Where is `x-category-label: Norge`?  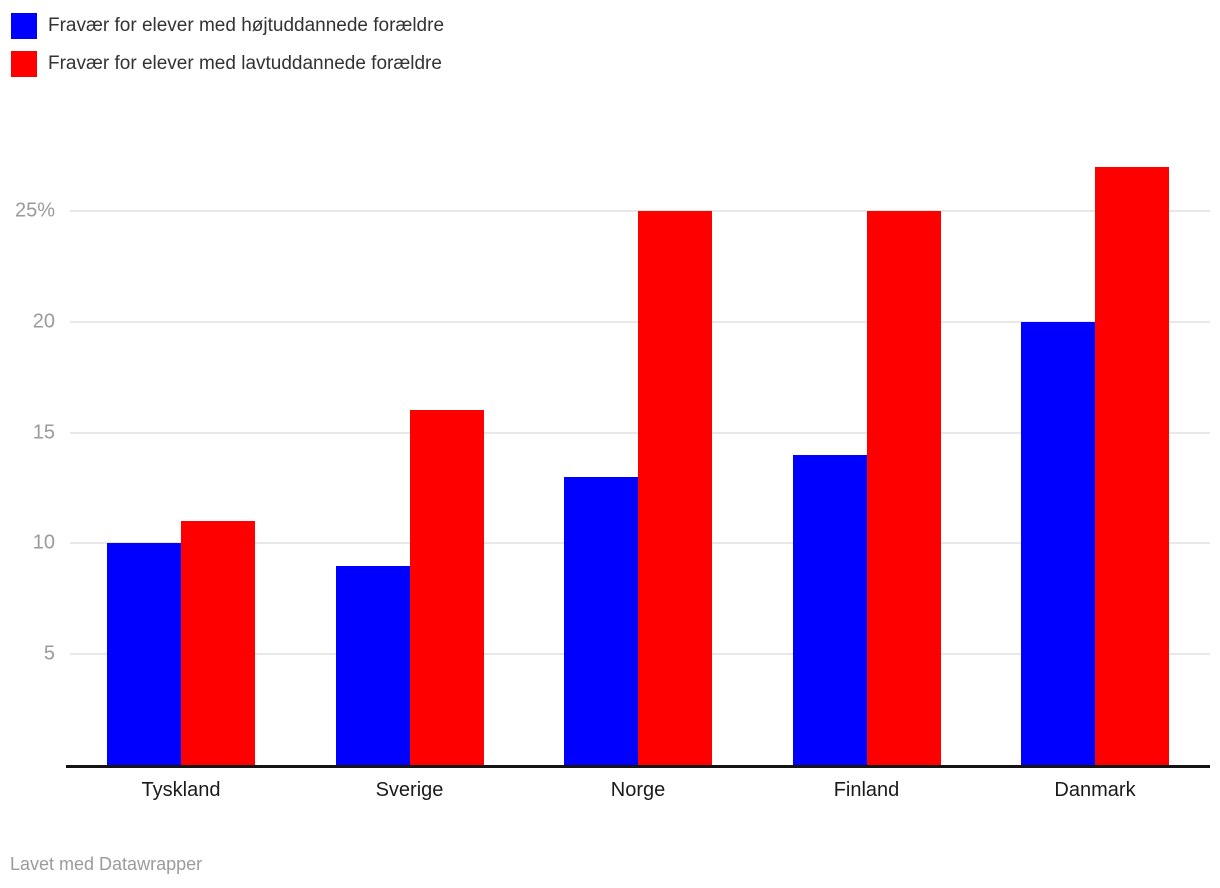 x-category-label: Norge is located at coordinates (638, 790).